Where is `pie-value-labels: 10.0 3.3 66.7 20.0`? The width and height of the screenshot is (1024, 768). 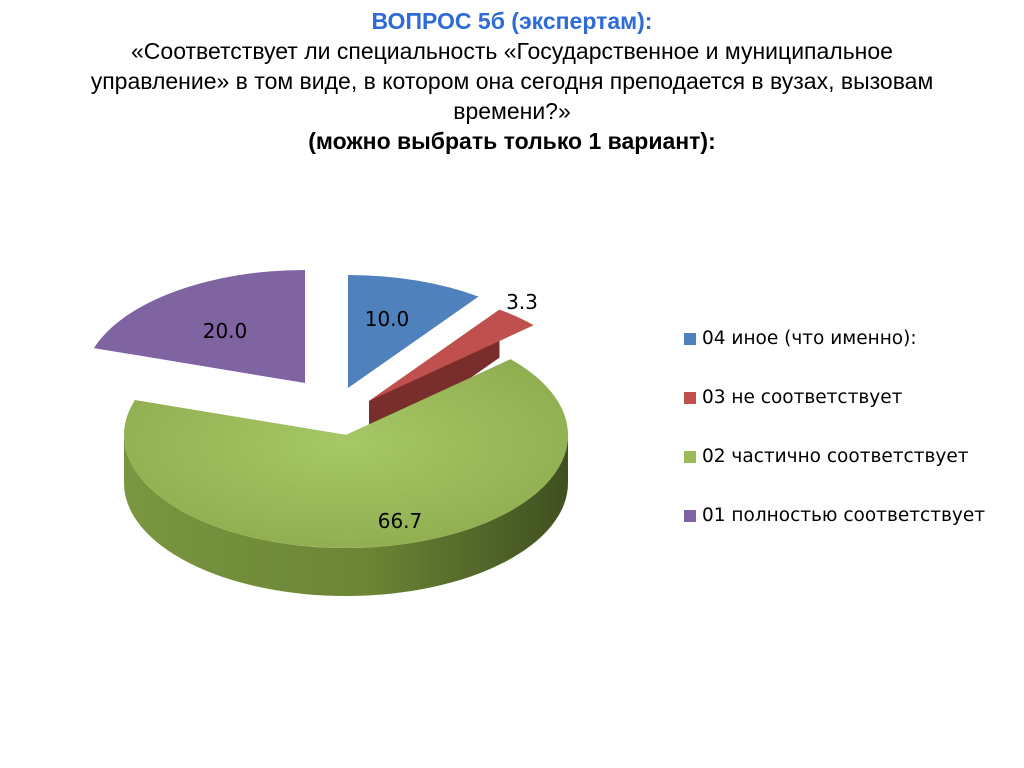 pie-value-labels: 10.0 3.3 66.7 20.0 is located at coordinates (370, 411).